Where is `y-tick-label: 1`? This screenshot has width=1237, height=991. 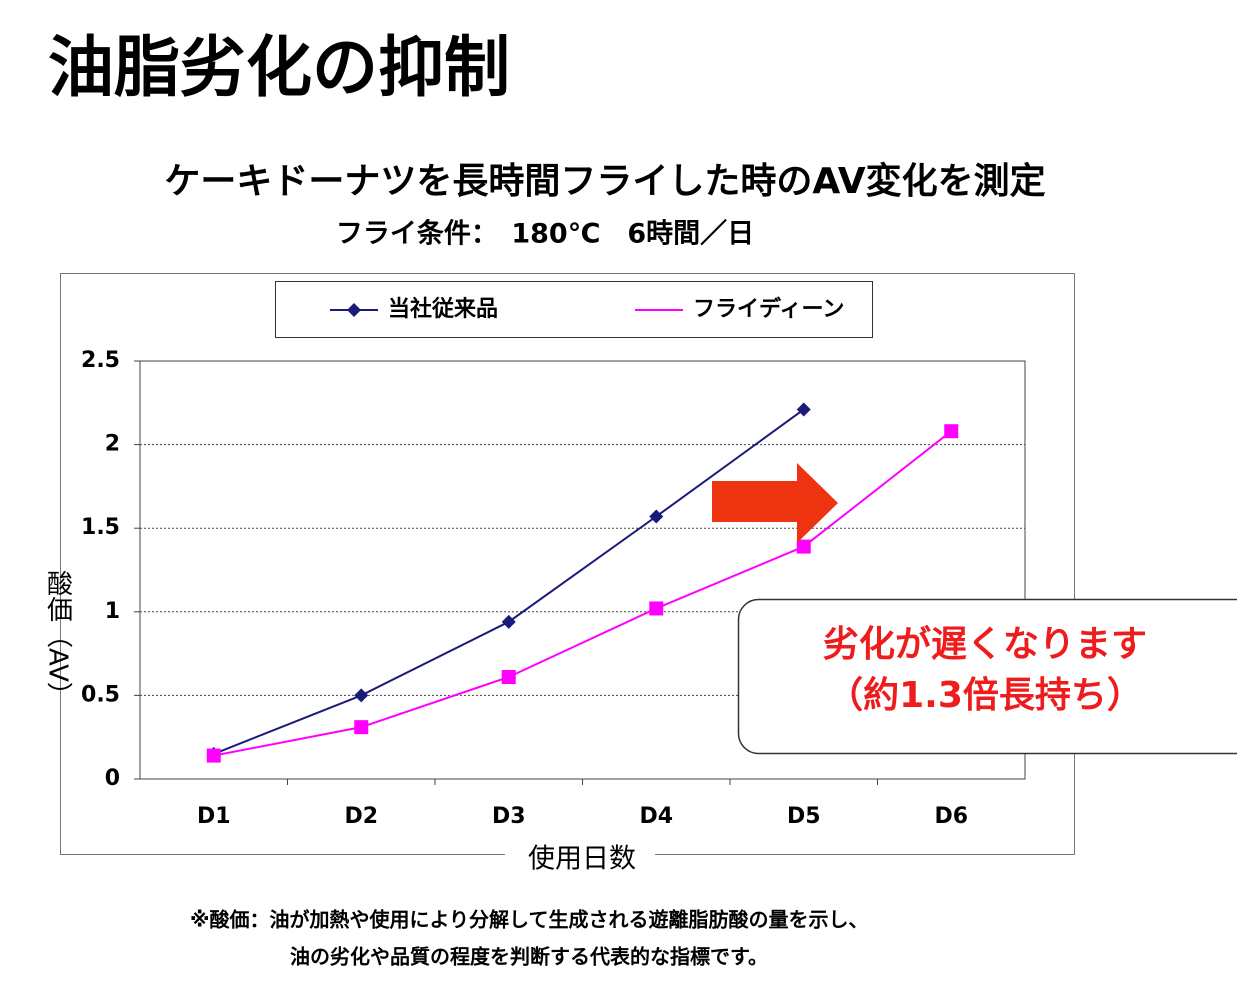 y-tick-label: 1 is located at coordinates (112, 611).